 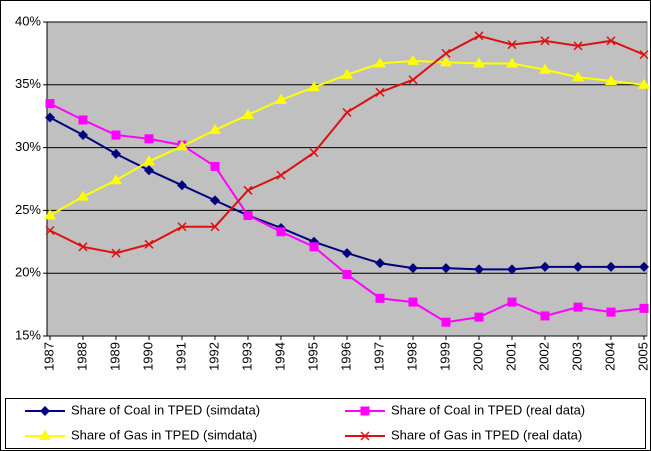 What do you see at coordinates (28, 83) in the screenshot?
I see `y-tick-label: 35%` at bounding box center [28, 83].